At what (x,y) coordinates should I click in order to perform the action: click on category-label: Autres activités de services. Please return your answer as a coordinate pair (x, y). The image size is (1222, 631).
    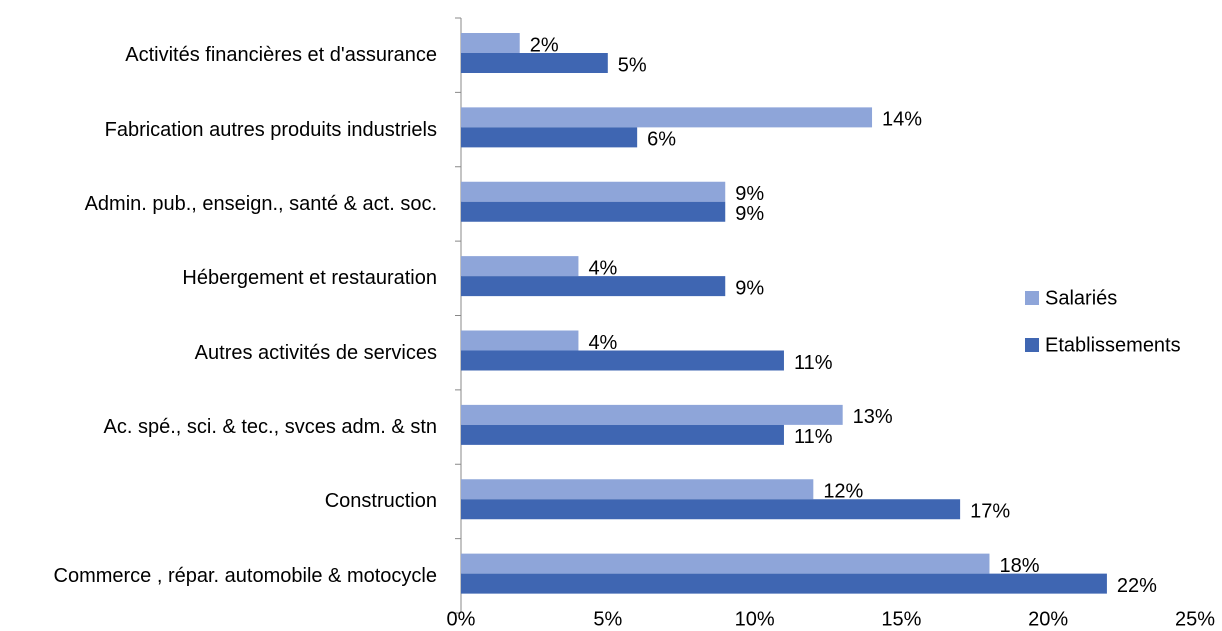
    Looking at the image, I should click on (218, 353).